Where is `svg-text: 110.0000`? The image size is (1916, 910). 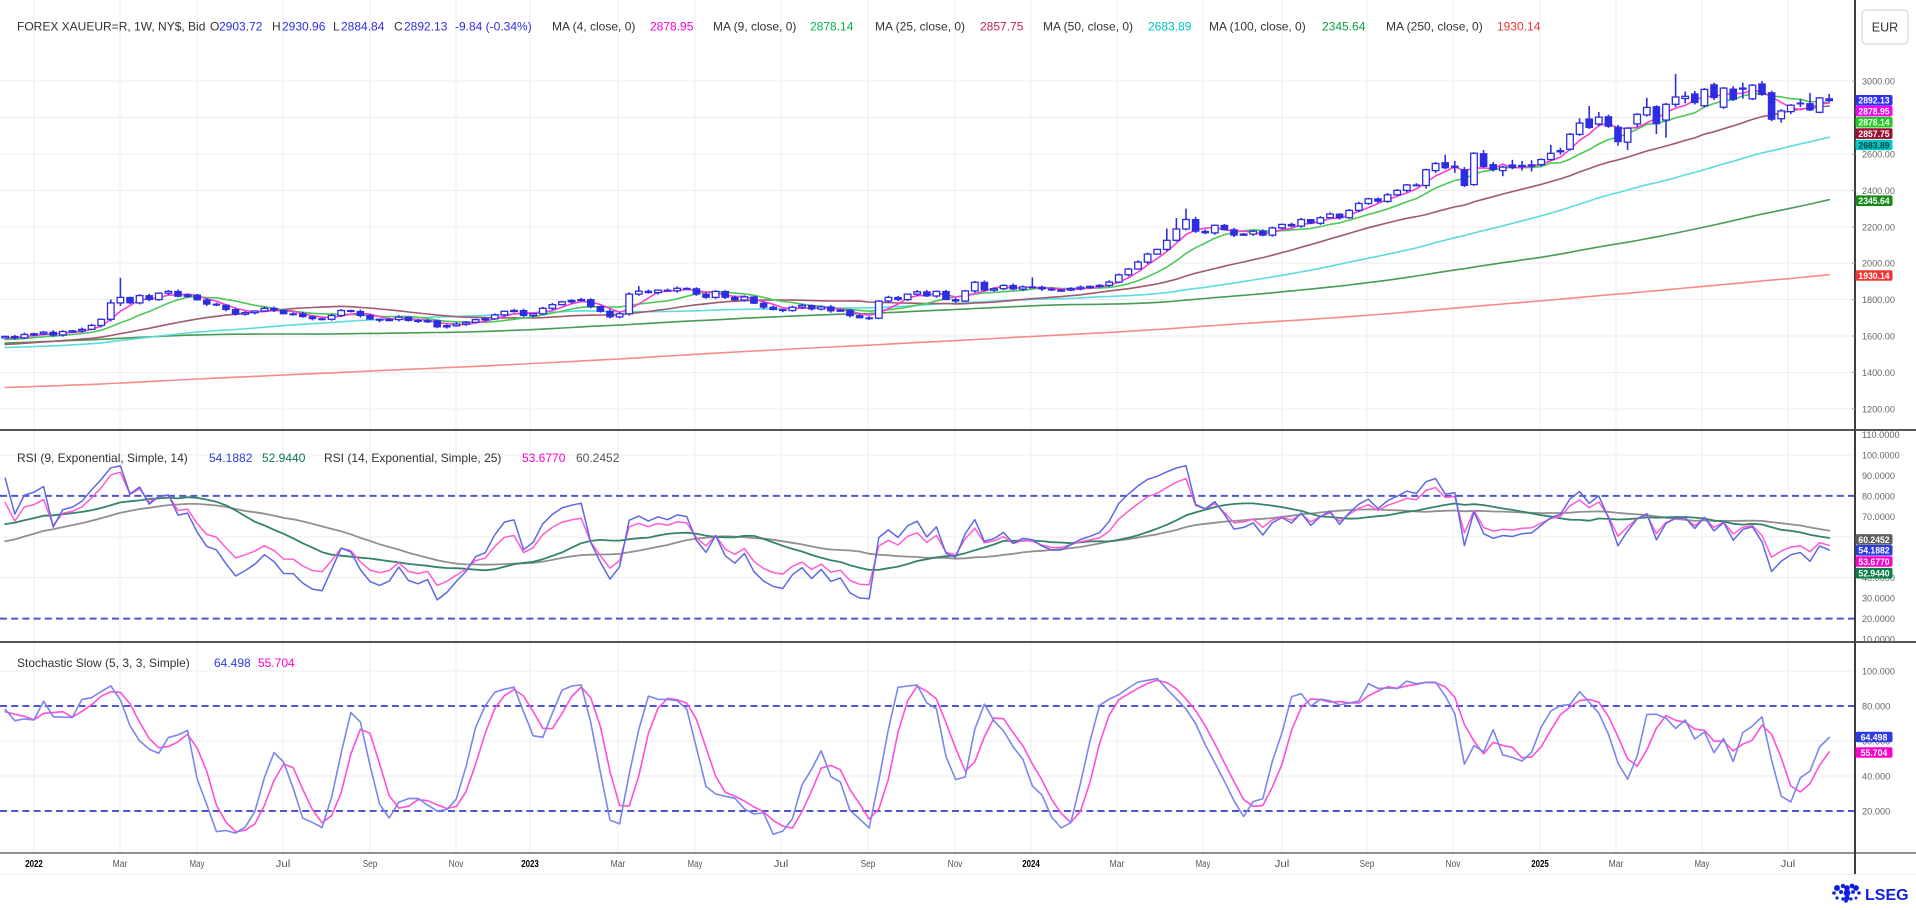
svg-text: 110.0000 is located at coordinates (1881, 435).